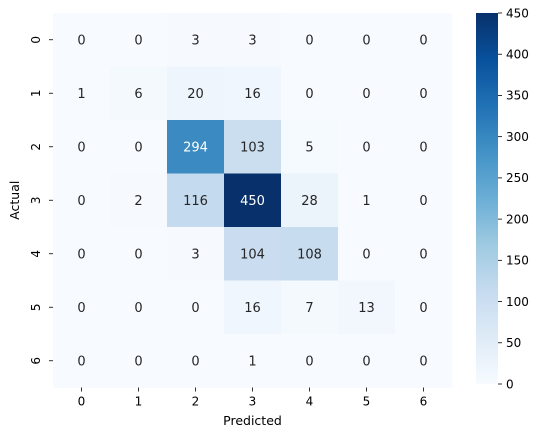  I want to click on y-tick-label: 4, so click(36, 254).